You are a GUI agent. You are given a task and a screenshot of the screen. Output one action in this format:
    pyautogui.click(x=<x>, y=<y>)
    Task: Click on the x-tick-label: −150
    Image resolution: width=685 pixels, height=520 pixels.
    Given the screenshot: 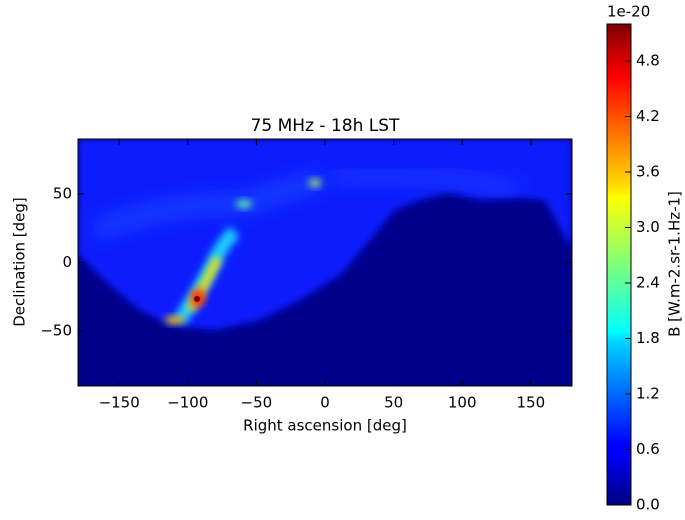 What is the action you would take?
    pyautogui.click(x=119, y=403)
    